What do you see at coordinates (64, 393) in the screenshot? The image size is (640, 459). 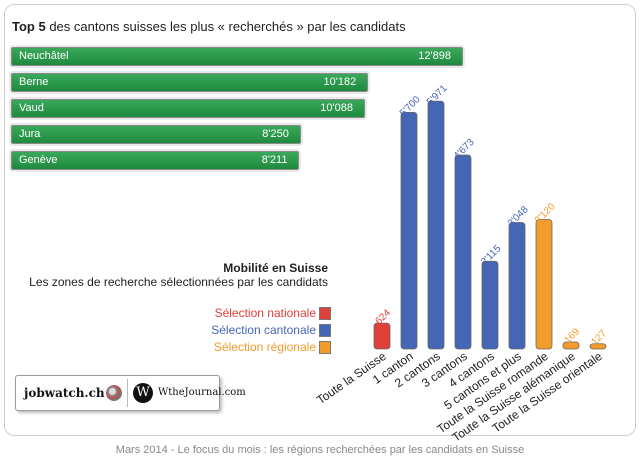 I see `jobwatch-logo: jobwatch.ch` at bounding box center [64, 393].